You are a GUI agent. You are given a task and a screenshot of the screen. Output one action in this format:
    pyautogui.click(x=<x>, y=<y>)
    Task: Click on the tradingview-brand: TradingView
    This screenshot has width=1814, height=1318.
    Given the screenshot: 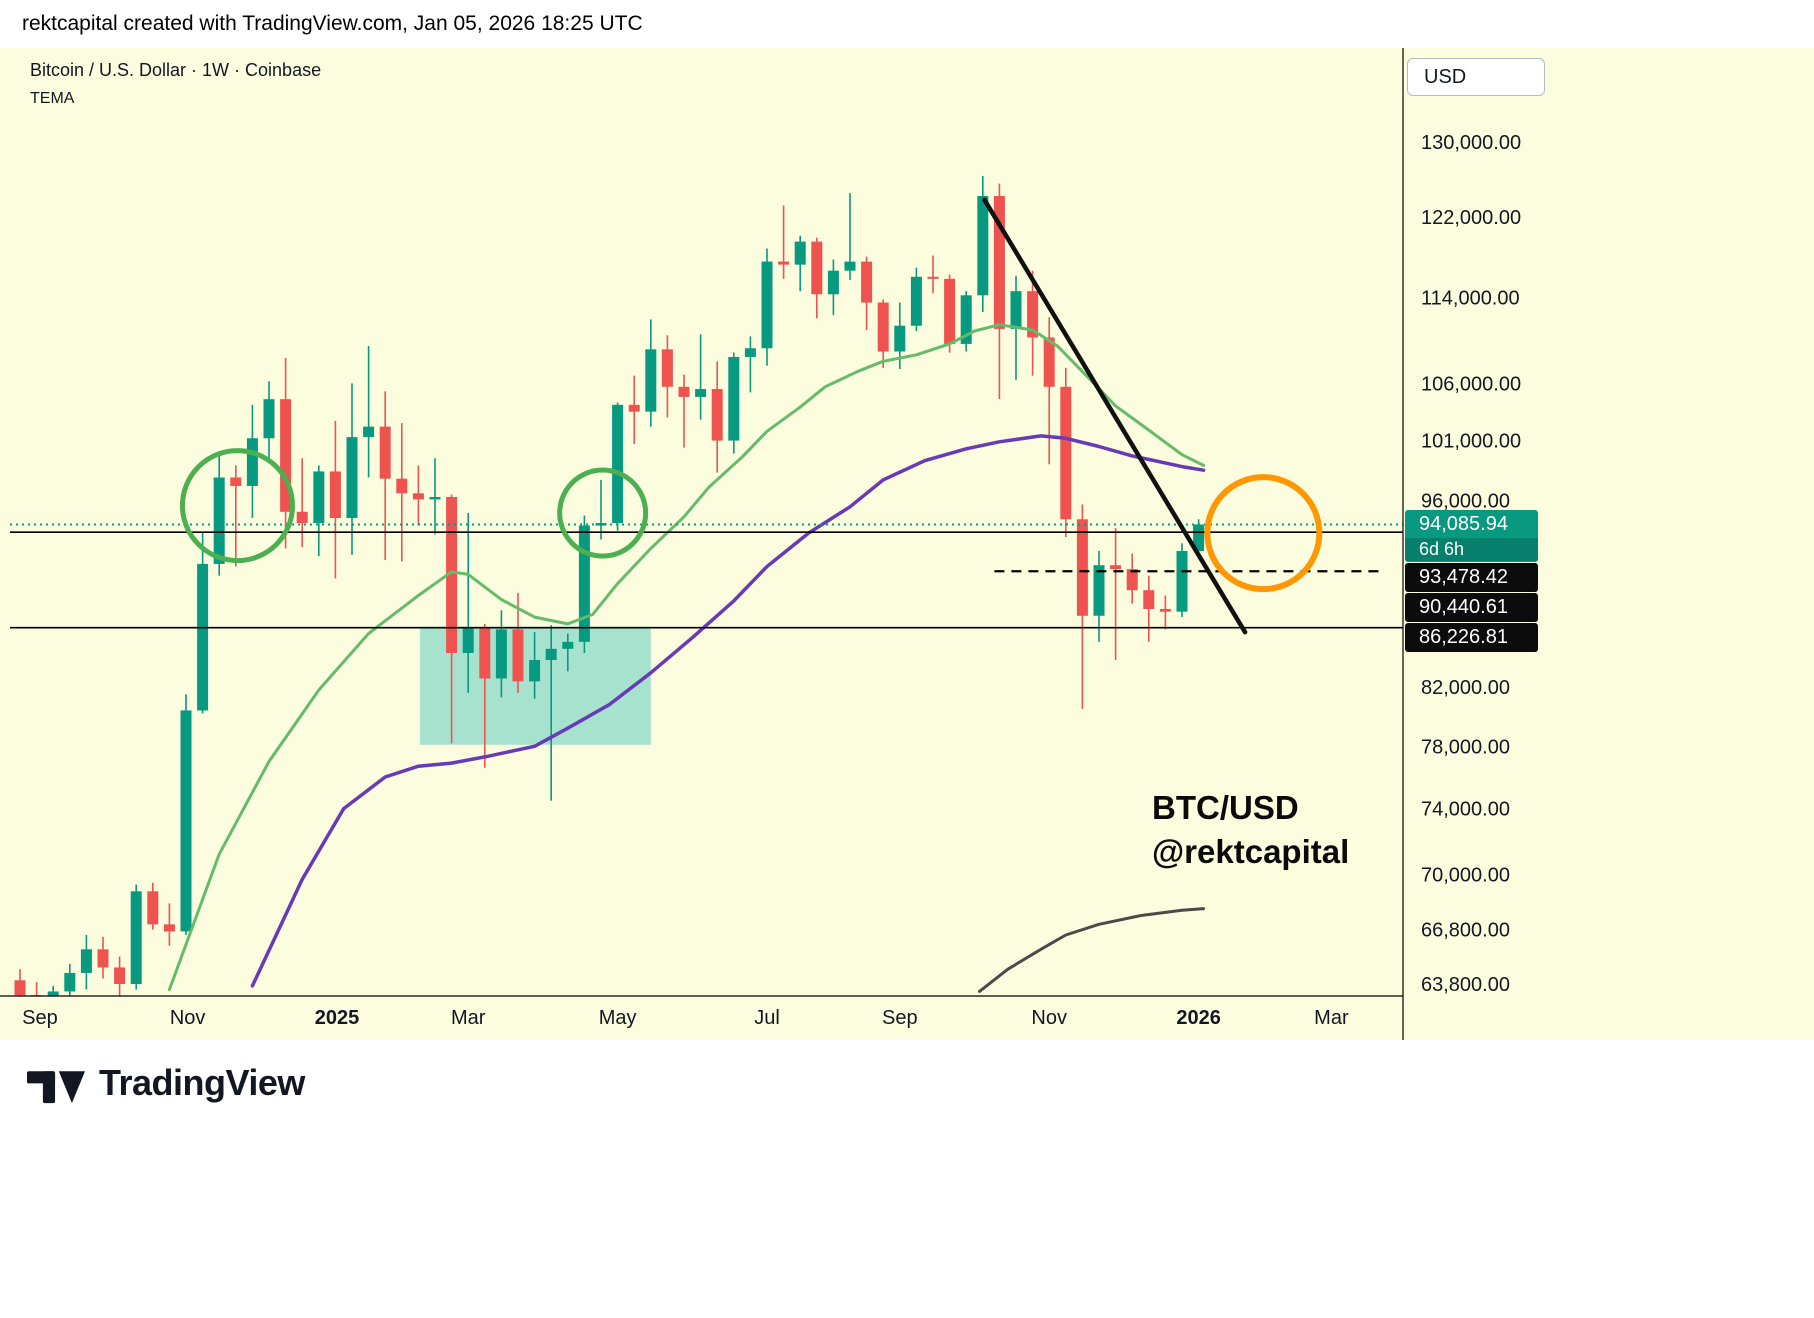 What is the action you would take?
    pyautogui.click(x=166, y=1082)
    